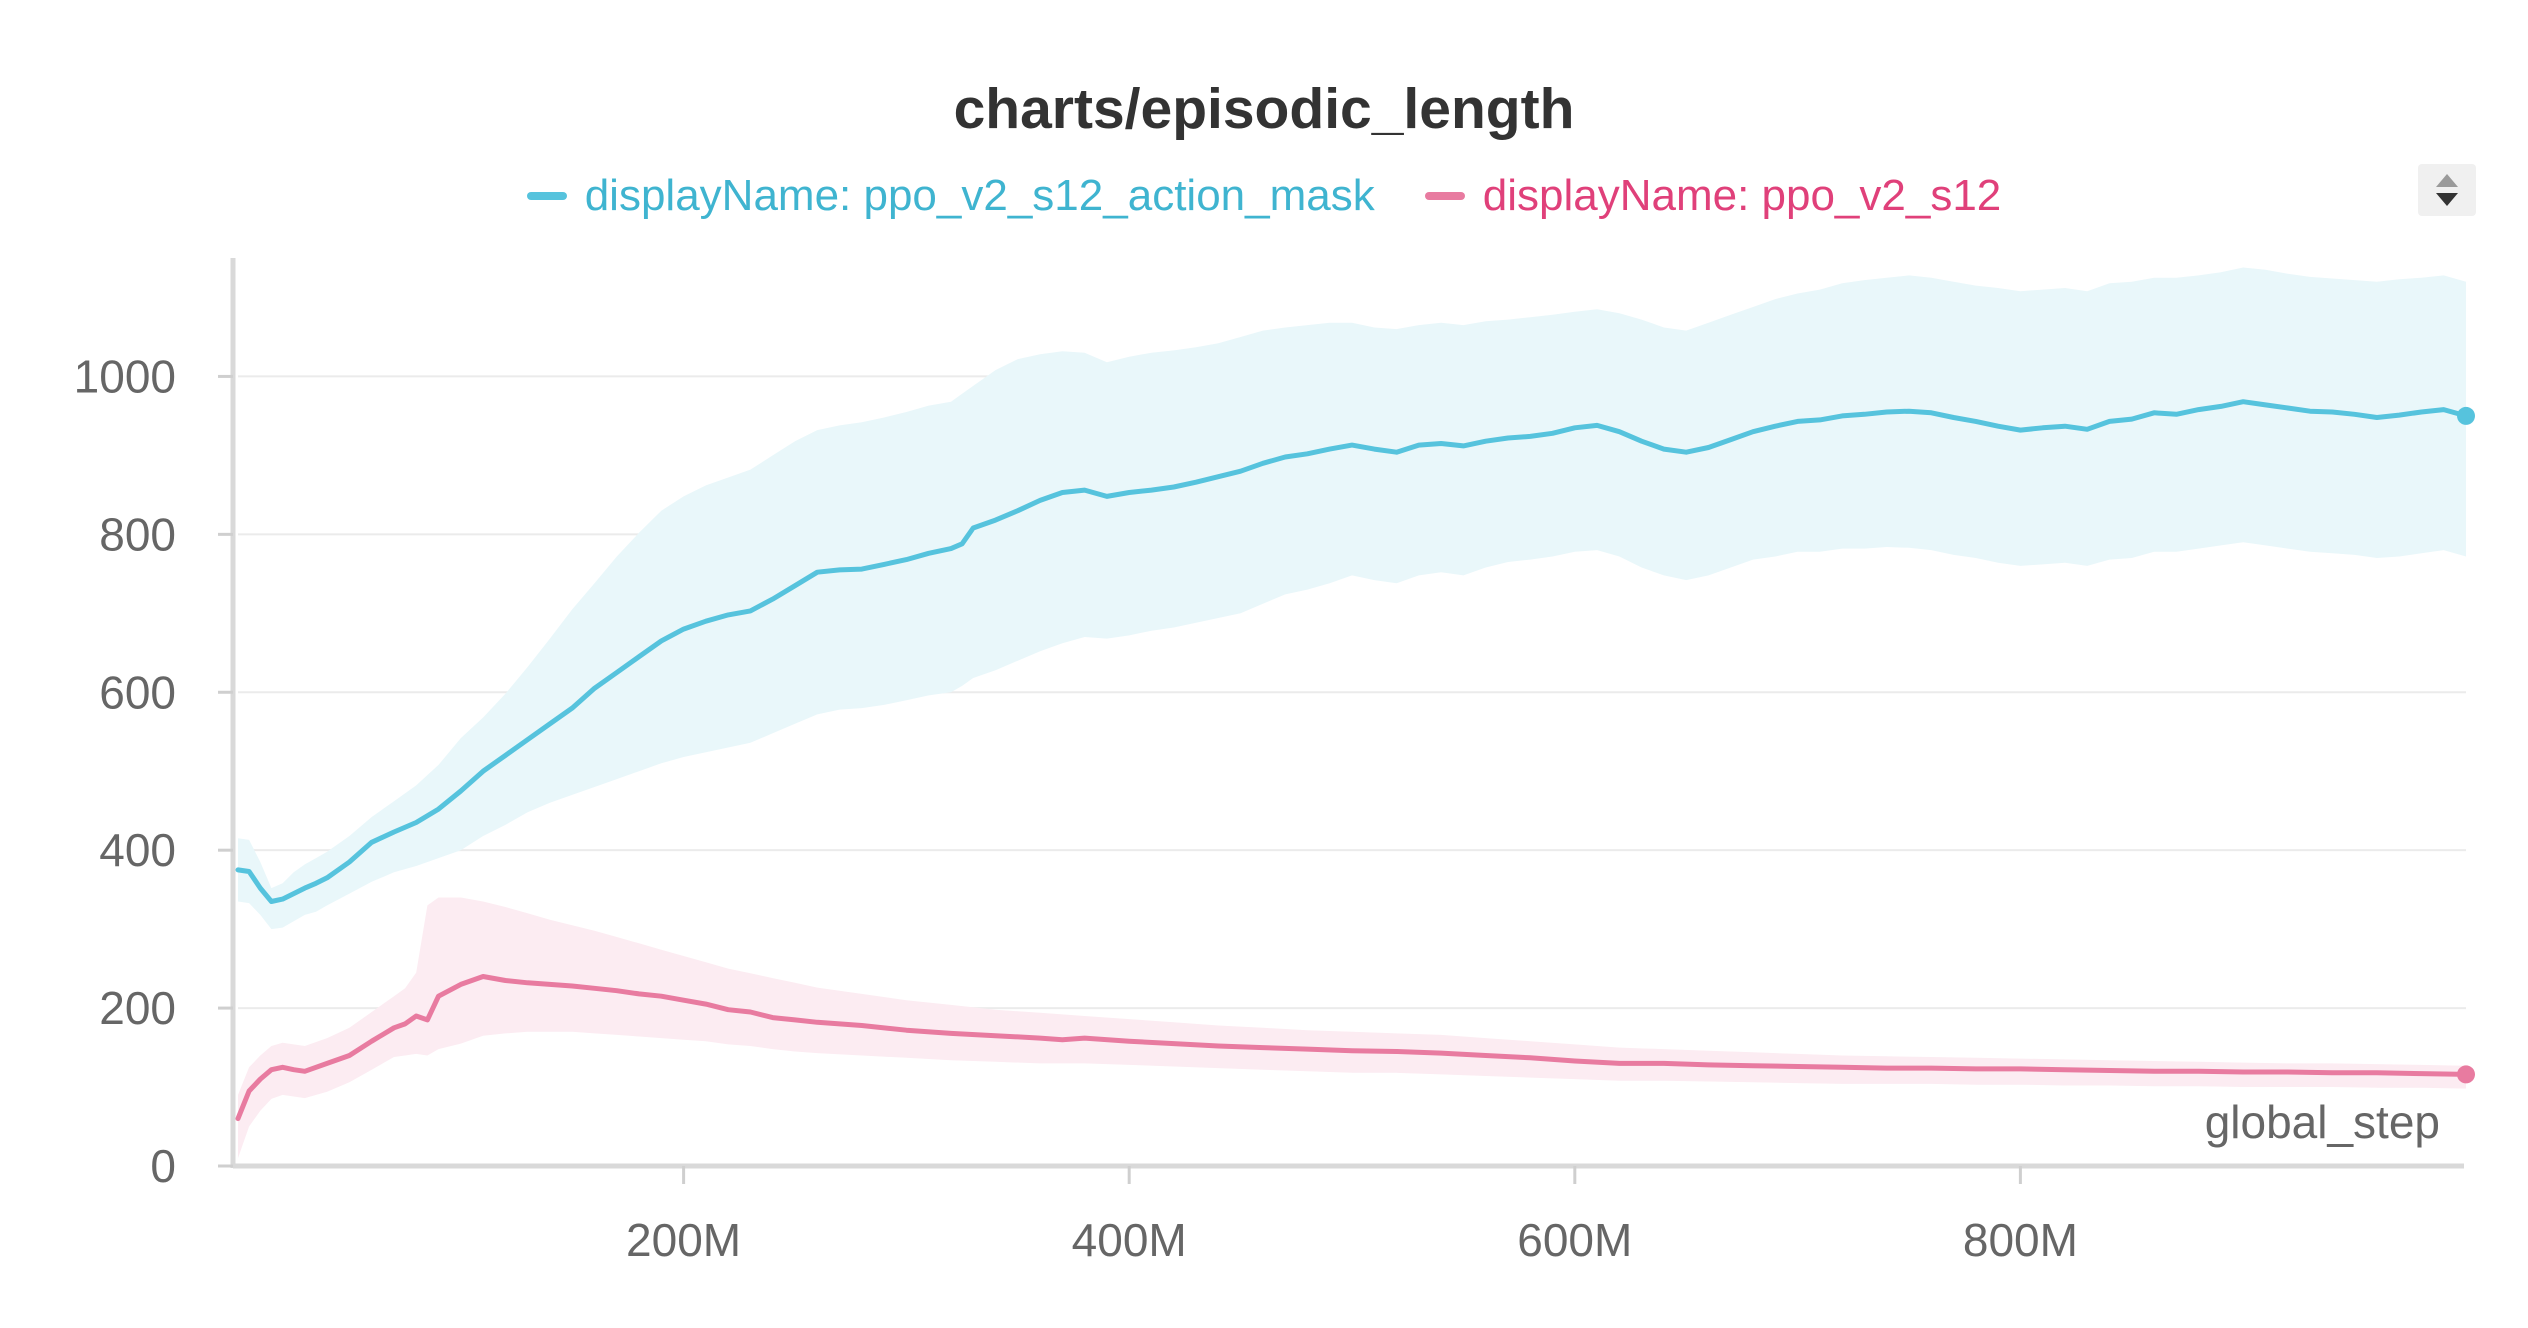  What do you see at coordinates (2322, 1122) in the screenshot?
I see `x-axis-label: global_step` at bounding box center [2322, 1122].